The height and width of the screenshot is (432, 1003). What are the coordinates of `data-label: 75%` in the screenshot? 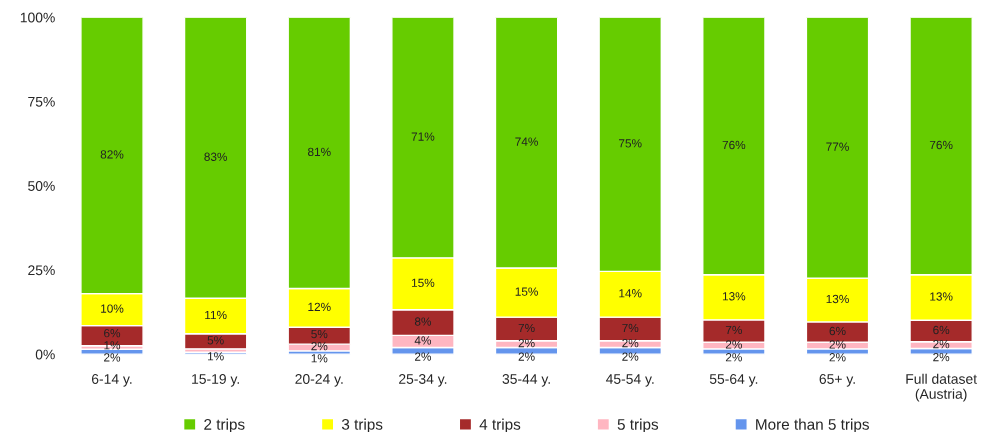 It's located at (630, 143).